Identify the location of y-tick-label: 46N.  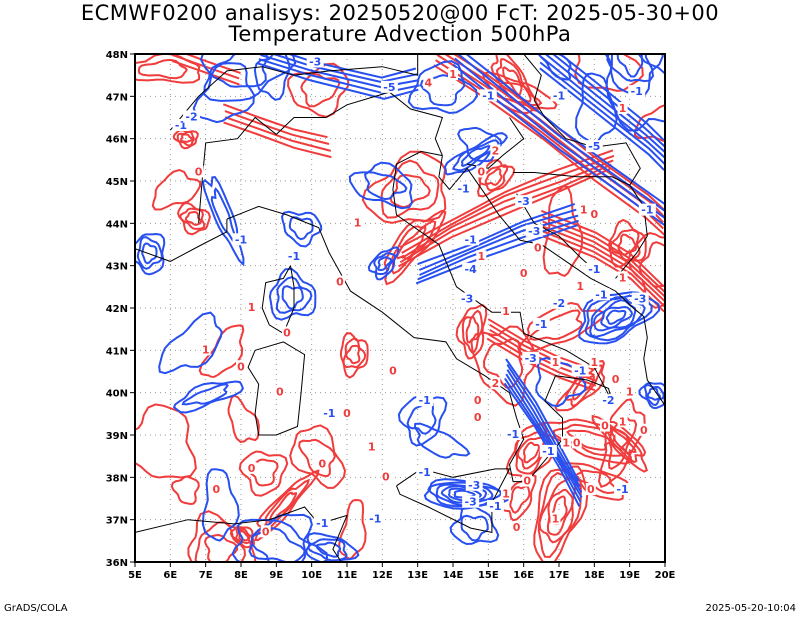
(117, 140).